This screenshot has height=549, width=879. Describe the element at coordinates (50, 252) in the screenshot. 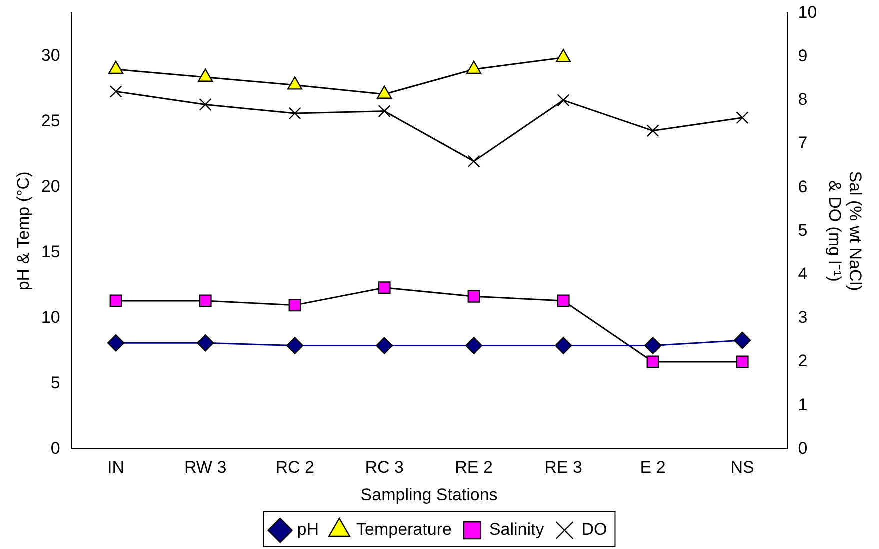

I see `y-tick-label: 15` at that location.